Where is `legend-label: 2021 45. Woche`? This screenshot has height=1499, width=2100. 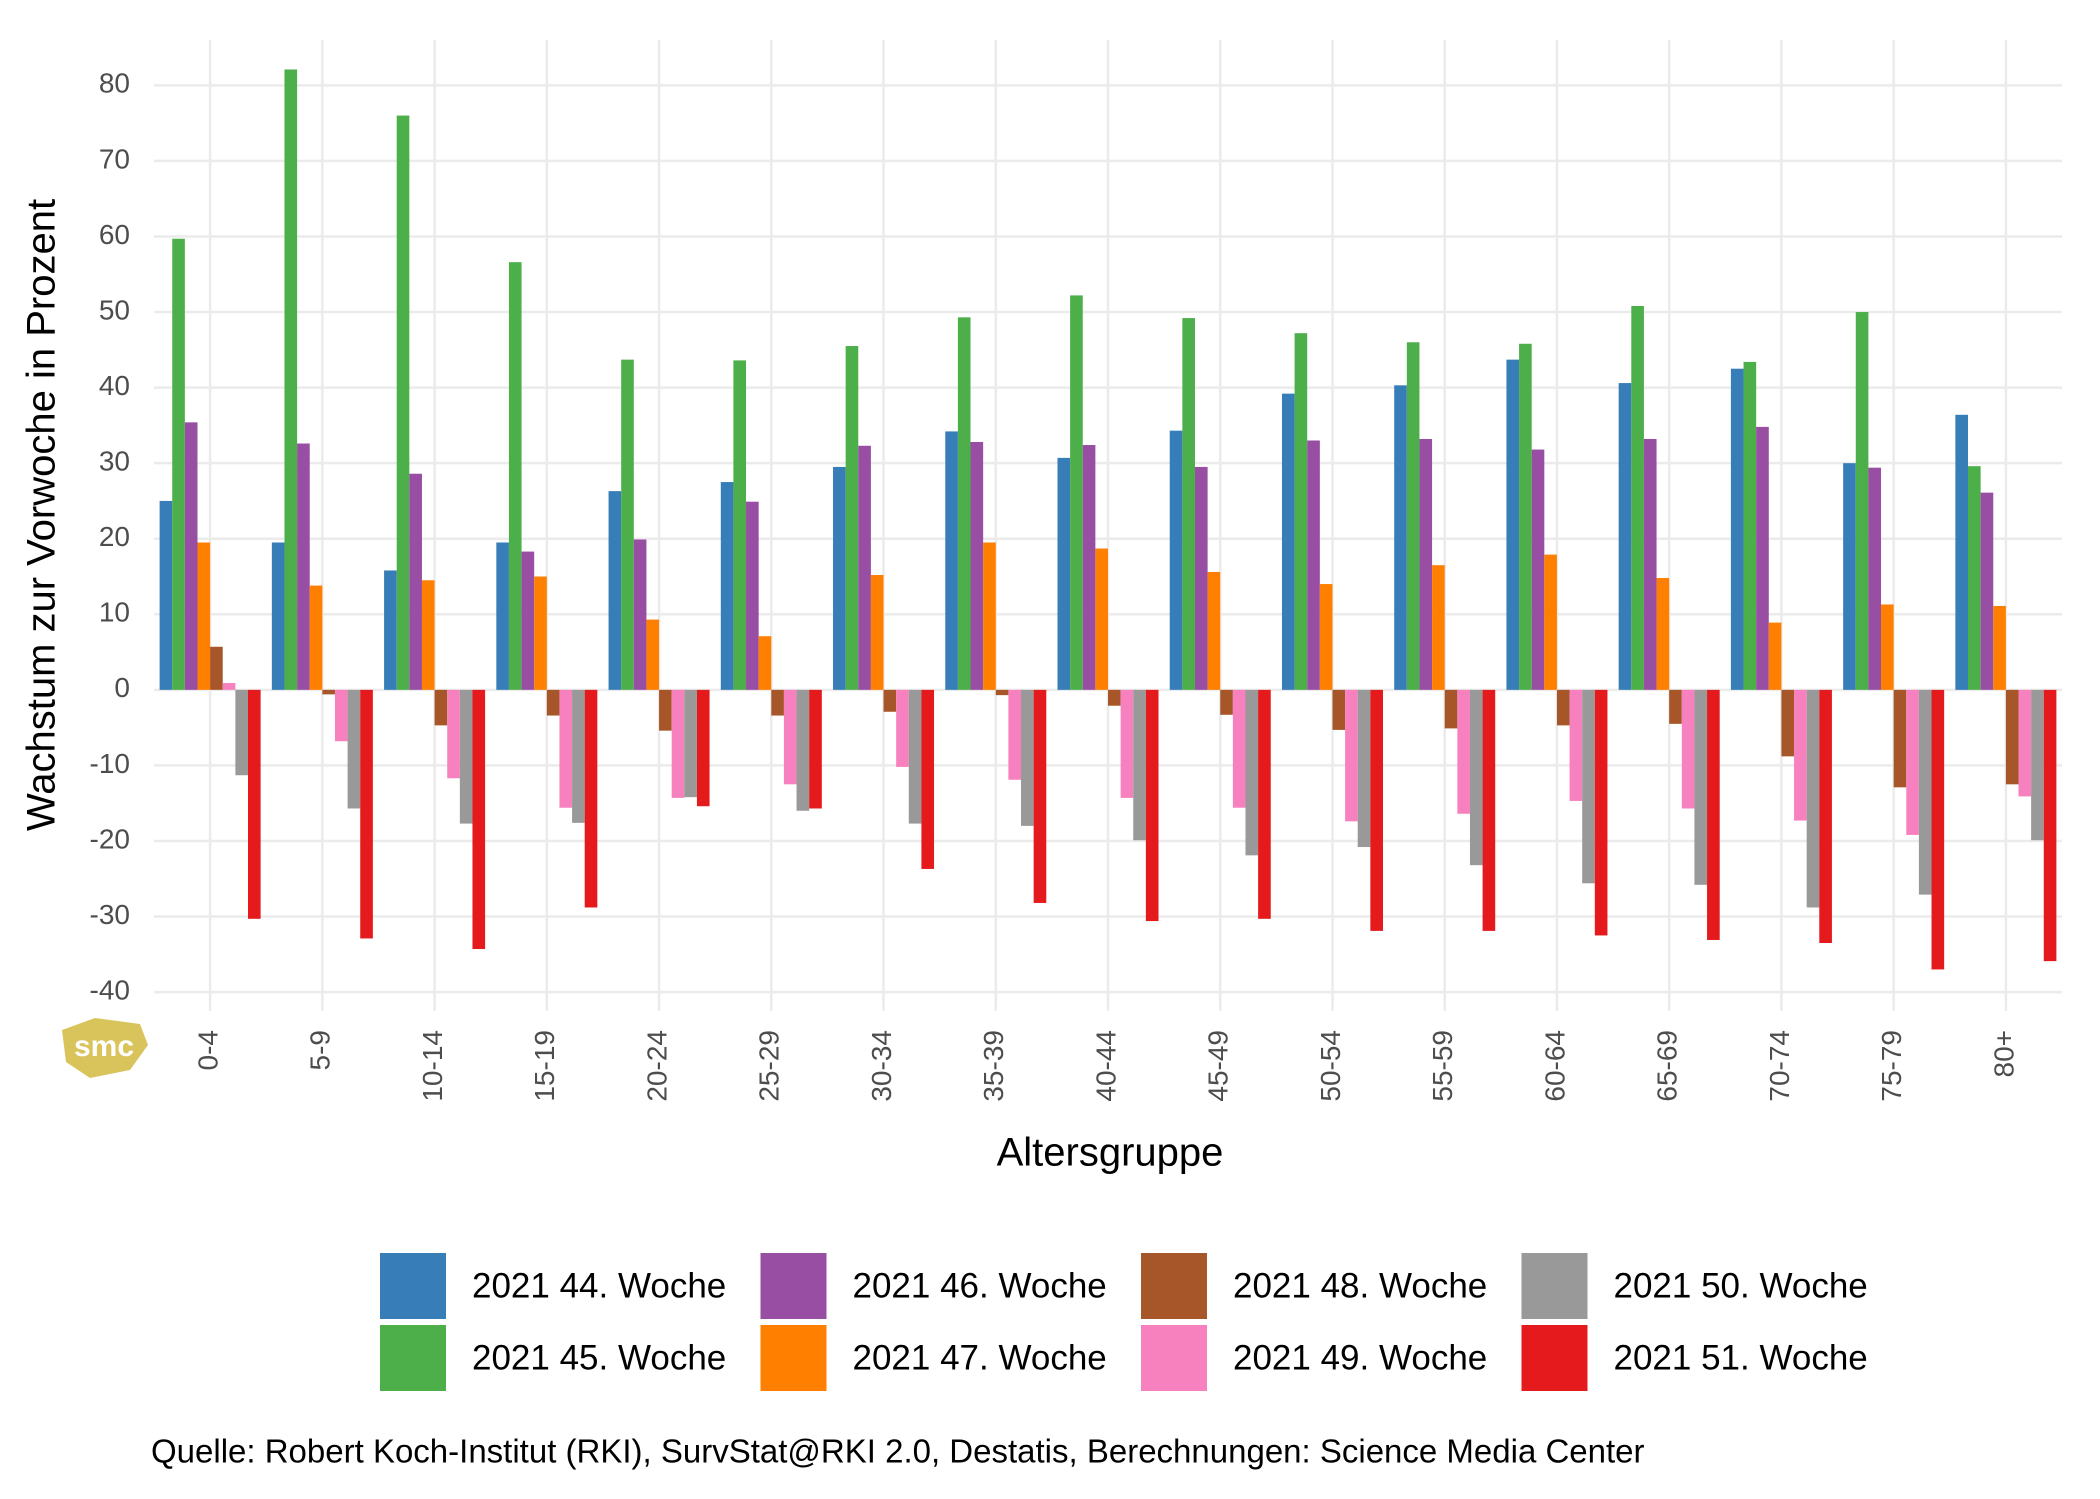 legend-label: 2021 45. Woche is located at coordinates (599, 1357).